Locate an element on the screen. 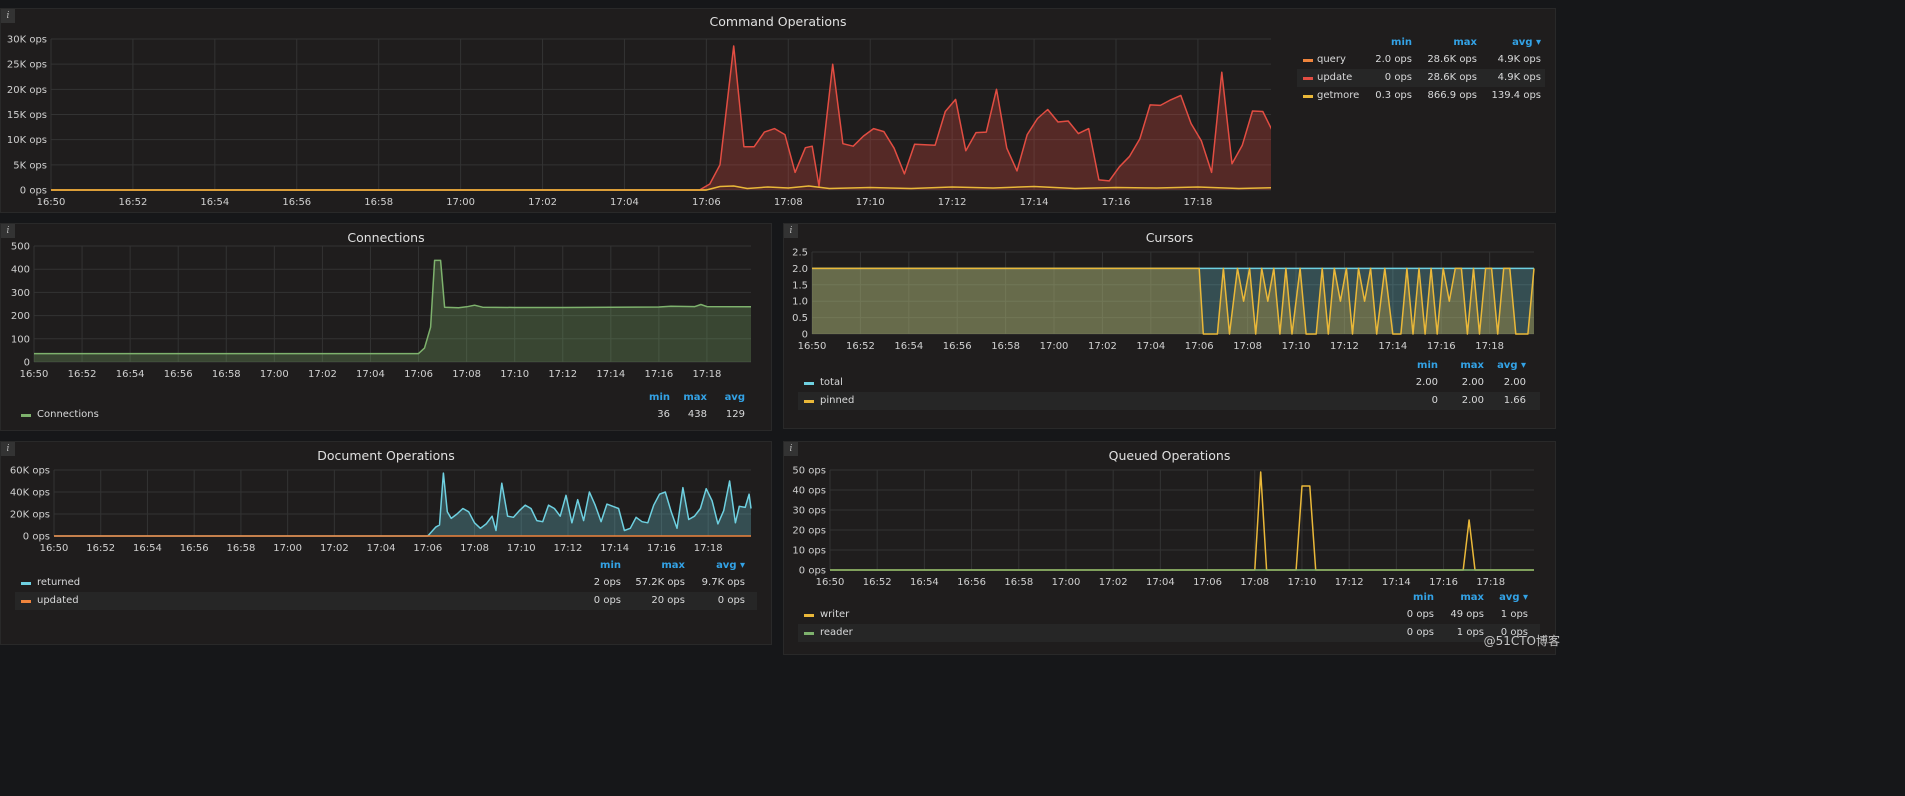 The image size is (1905, 796). legend-row-query: query 2.0 ops 28.6K ops 4.9K ops is located at coordinates (1421, 60).